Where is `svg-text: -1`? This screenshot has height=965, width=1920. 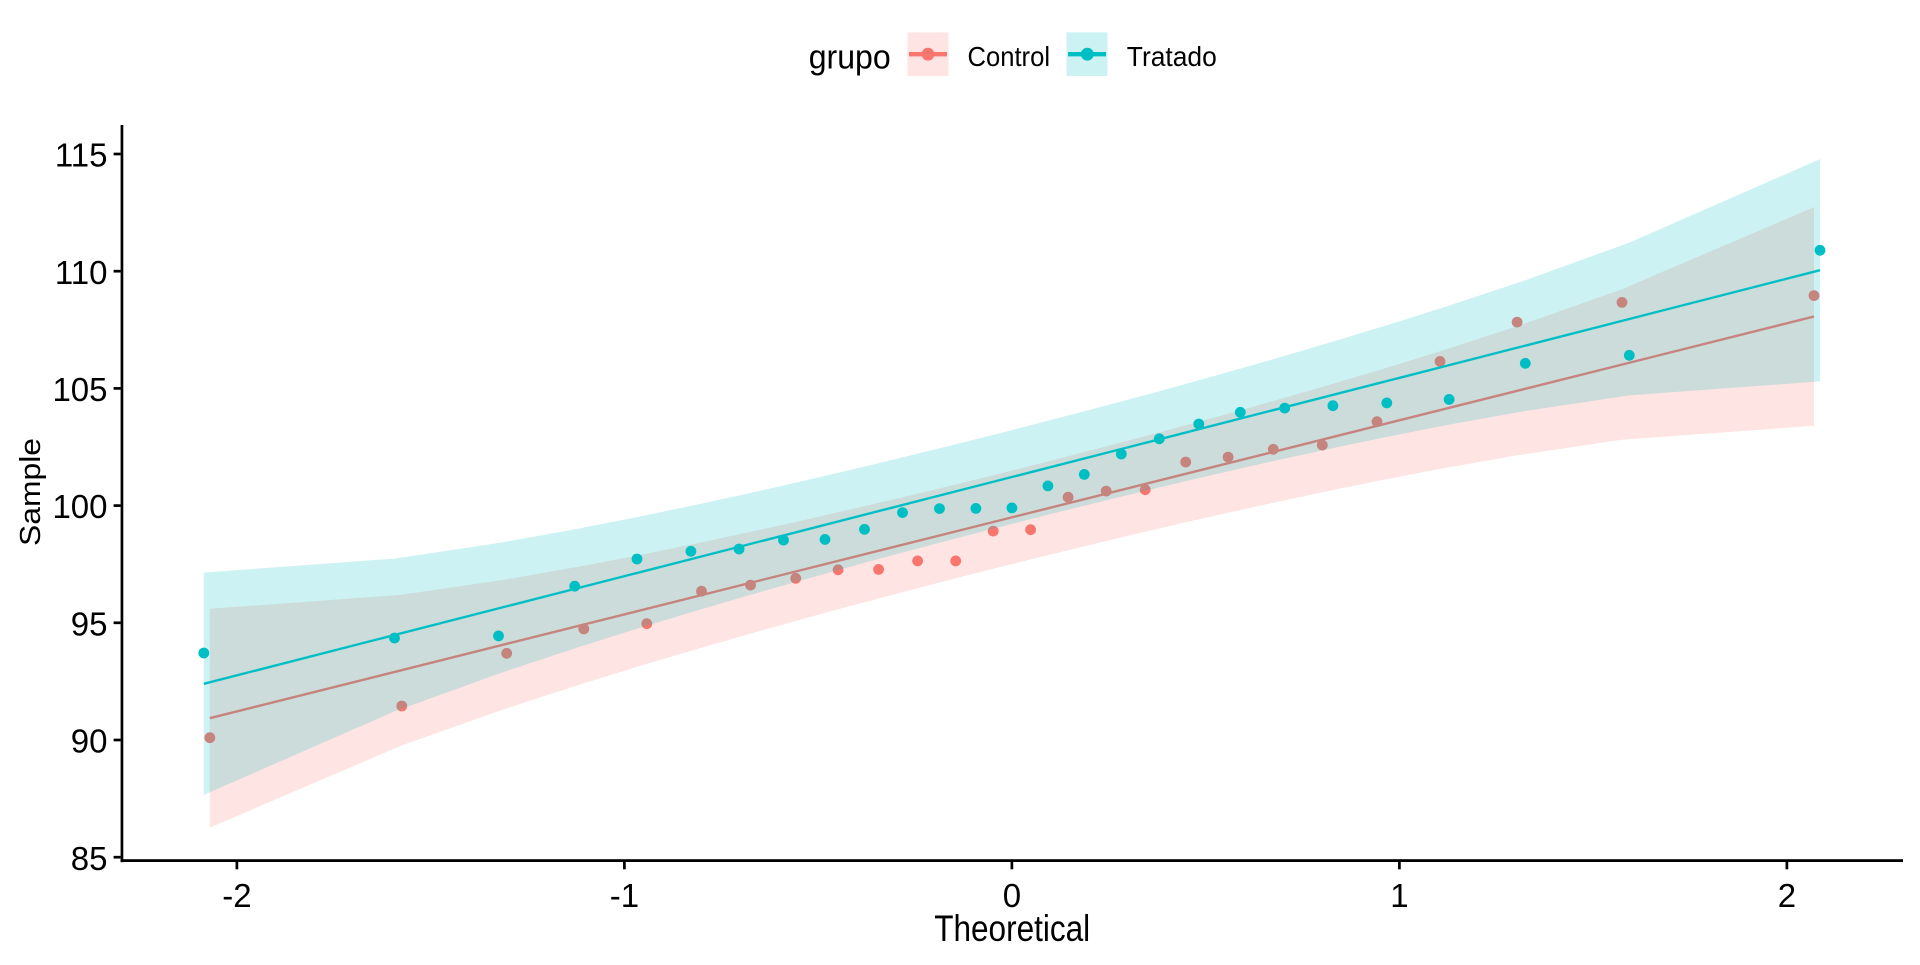
svg-text: -1 is located at coordinates (624, 895).